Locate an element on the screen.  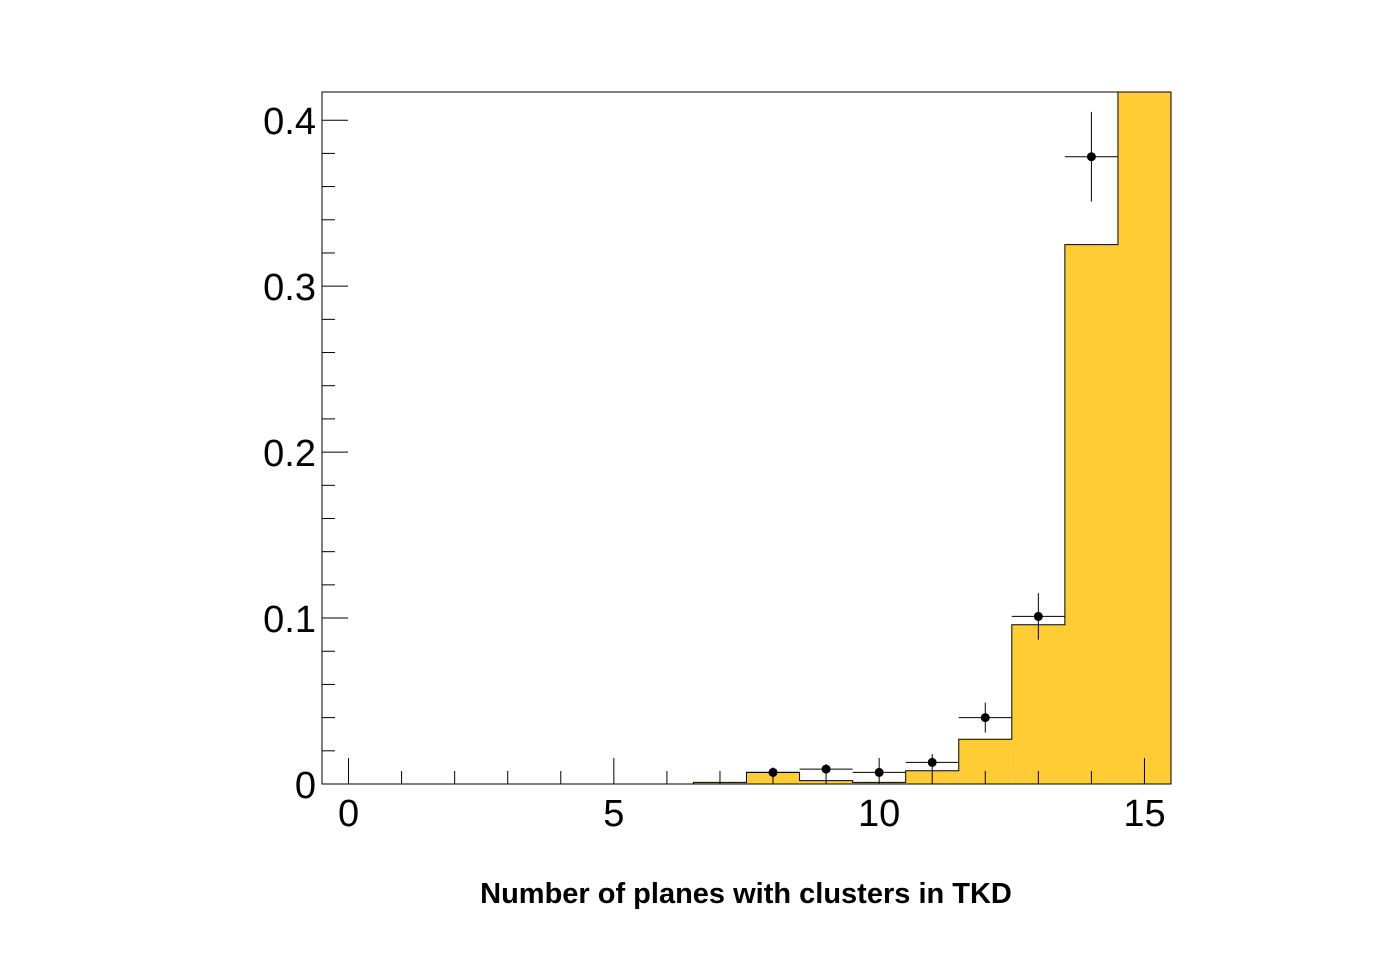
y-tick-label: 0.4 is located at coordinates (289, 122).